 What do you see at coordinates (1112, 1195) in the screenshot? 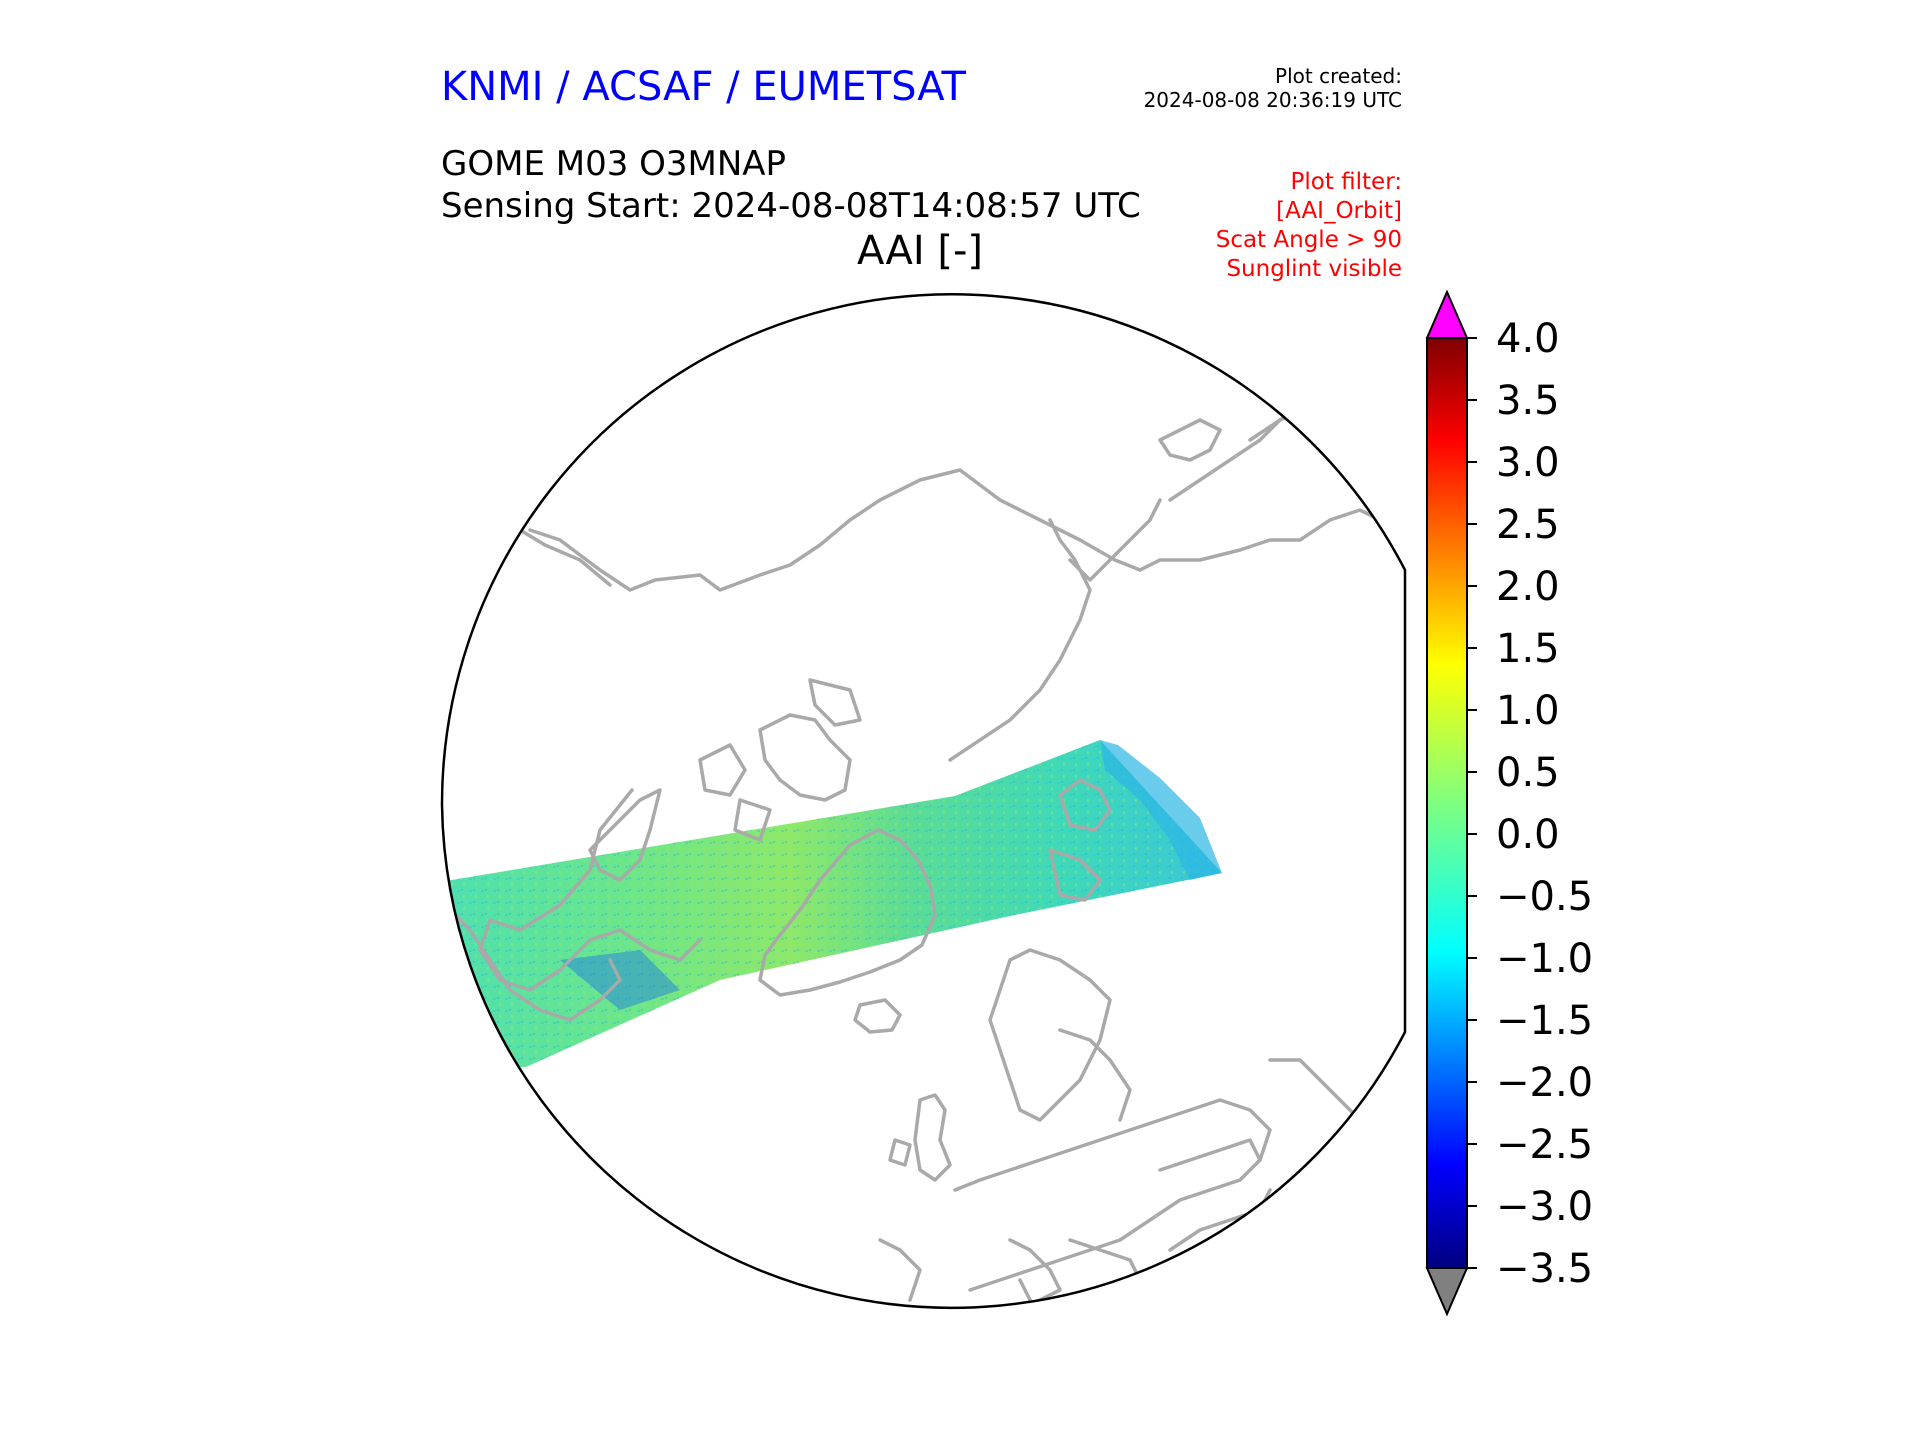
I see `coastline-europe` at bounding box center [1112, 1195].